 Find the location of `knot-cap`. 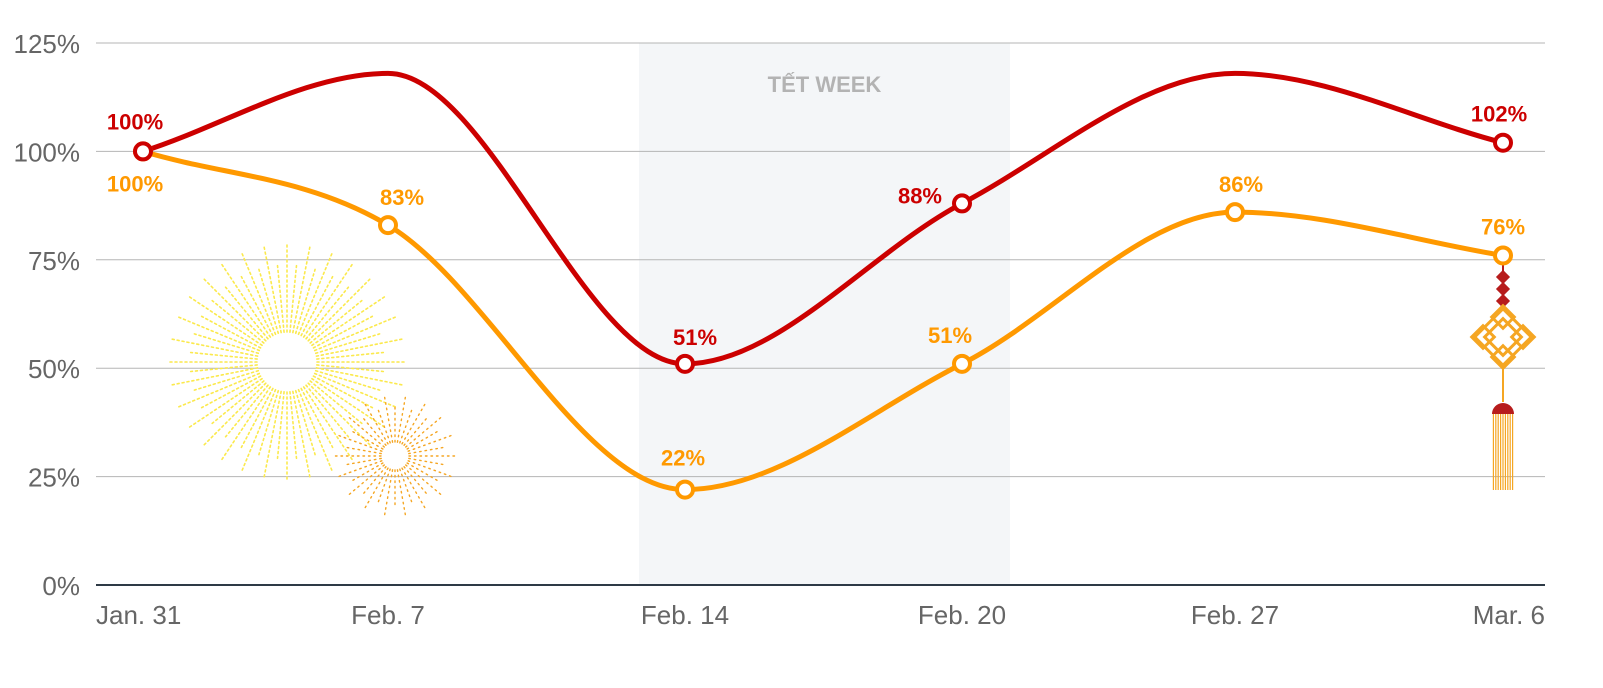

knot-cap is located at coordinates (1503, 408).